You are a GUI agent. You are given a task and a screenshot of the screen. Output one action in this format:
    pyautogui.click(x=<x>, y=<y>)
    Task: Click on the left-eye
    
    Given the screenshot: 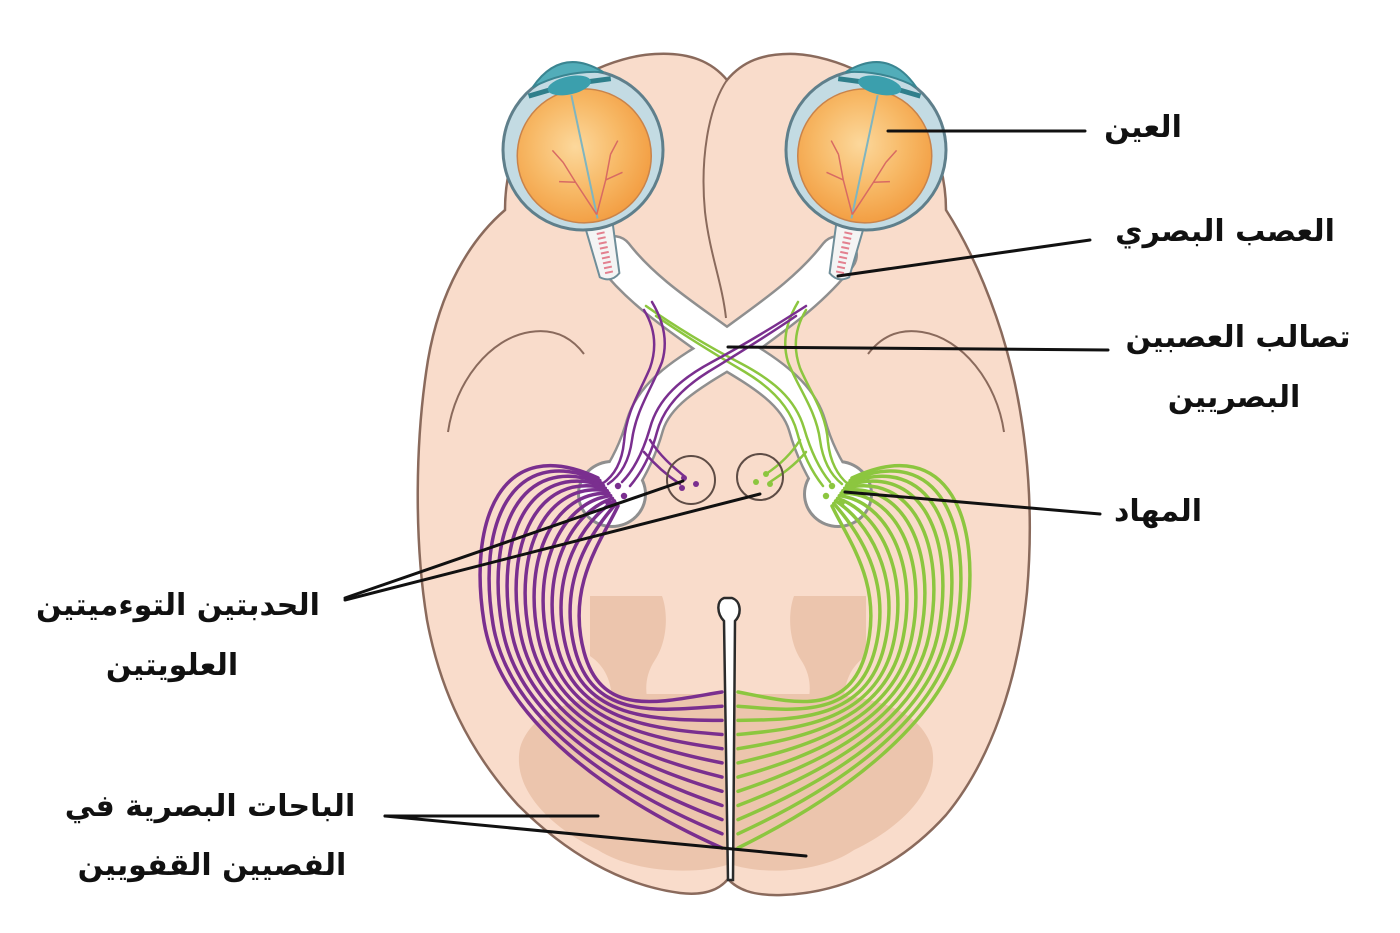 What is the action you would take?
    pyautogui.click(x=583, y=171)
    